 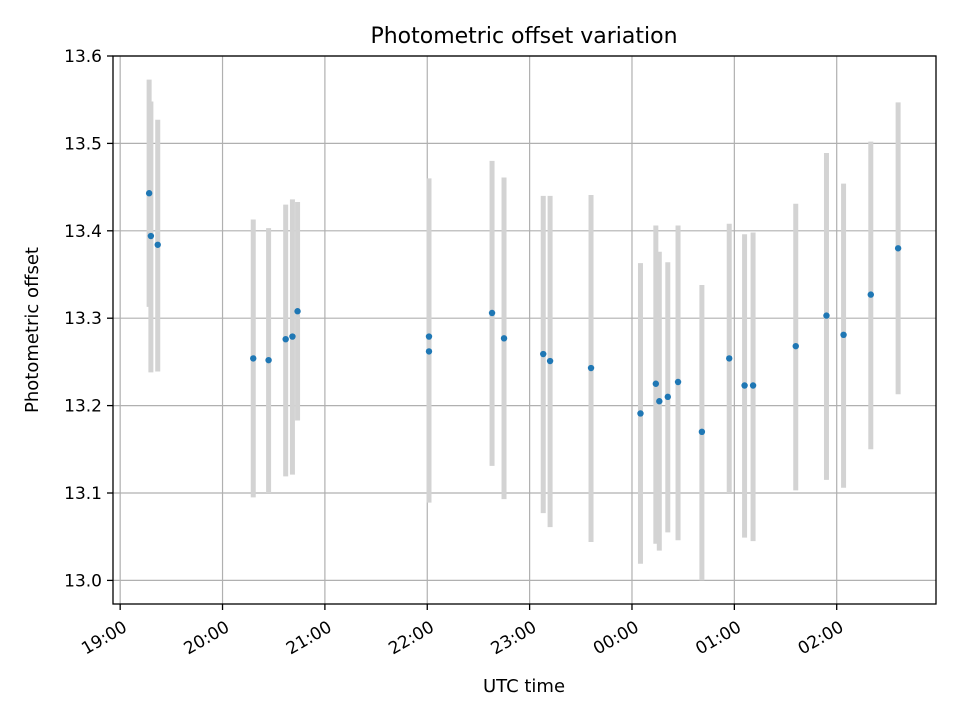 What do you see at coordinates (462, 631) in the screenshot?
I see `x-axis-ticks: 19:00 20:00 21:00 22:00 23:00 00:00 01:00 02:00` at bounding box center [462, 631].